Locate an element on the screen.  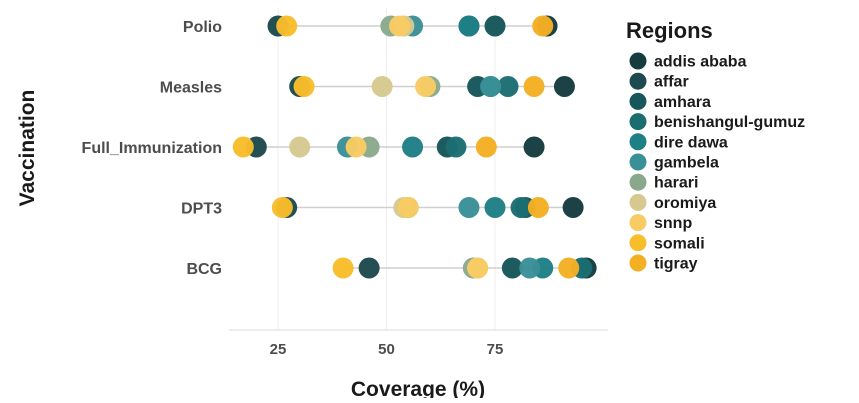
legend-label: snnp is located at coordinates (673, 223).